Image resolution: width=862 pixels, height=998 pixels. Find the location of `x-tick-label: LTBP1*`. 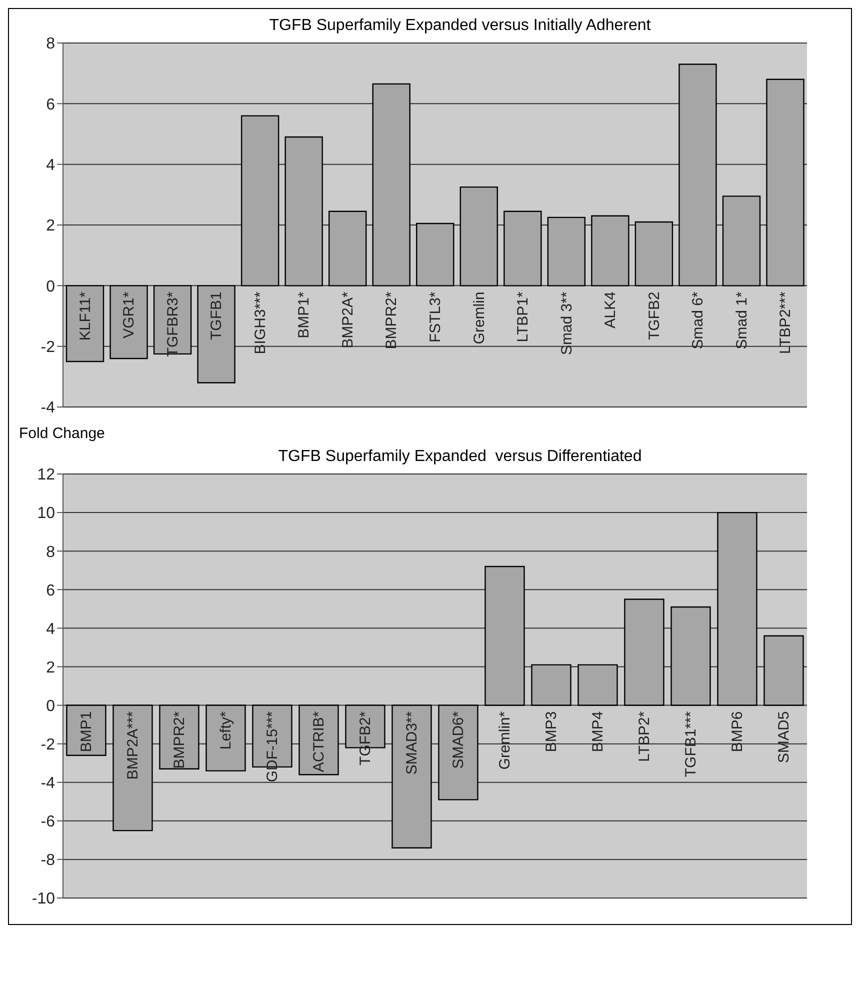

x-tick-label: LTBP1* is located at coordinates (523, 317).